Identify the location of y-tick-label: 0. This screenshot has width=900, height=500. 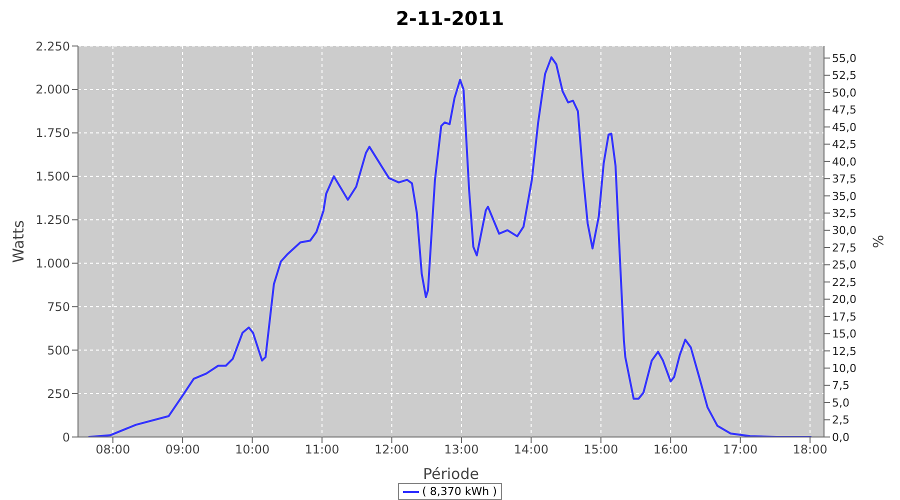
(66, 437).